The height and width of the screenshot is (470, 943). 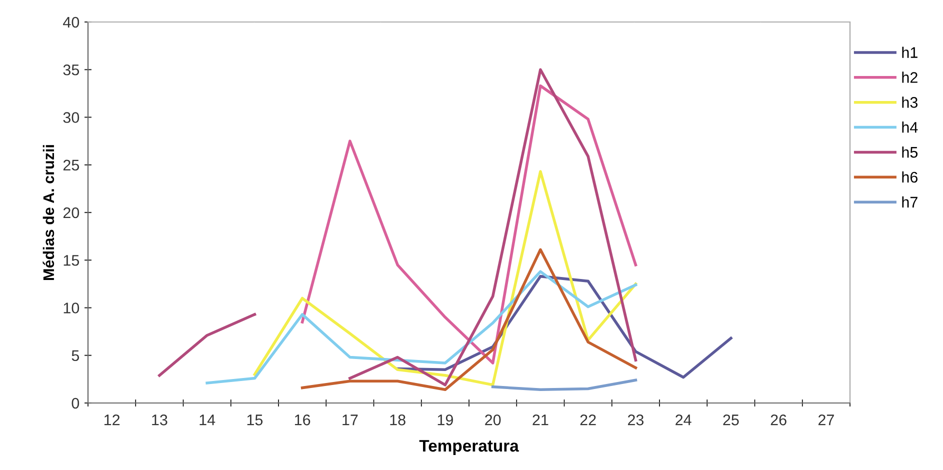 What do you see at coordinates (910, 52) in the screenshot?
I see `legend-label: h1` at bounding box center [910, 52].